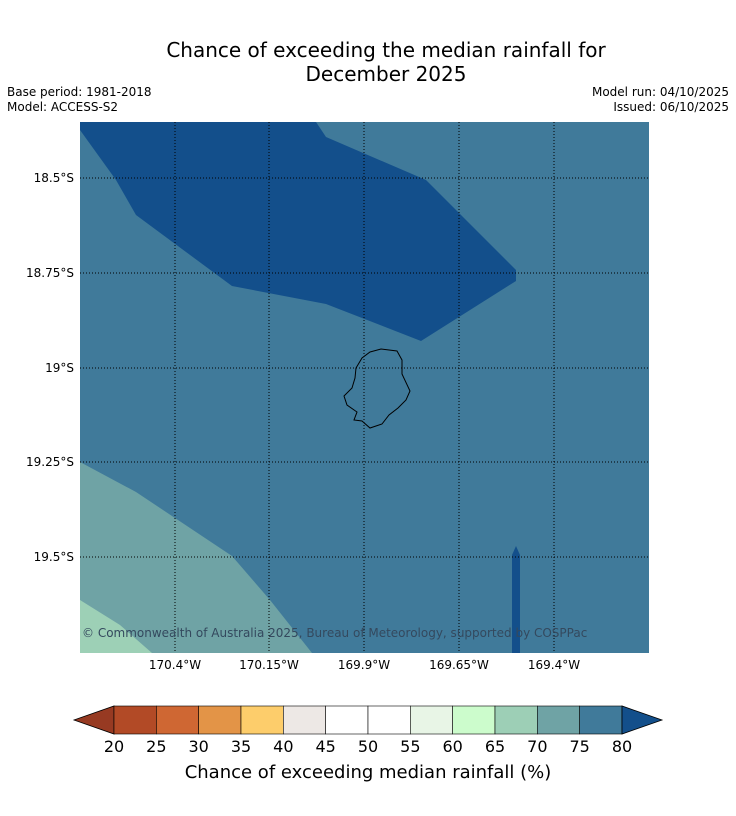 This screenshot has height=816, width=736. I want to click on colorbar-tick-label: 45, so click(325, 746).